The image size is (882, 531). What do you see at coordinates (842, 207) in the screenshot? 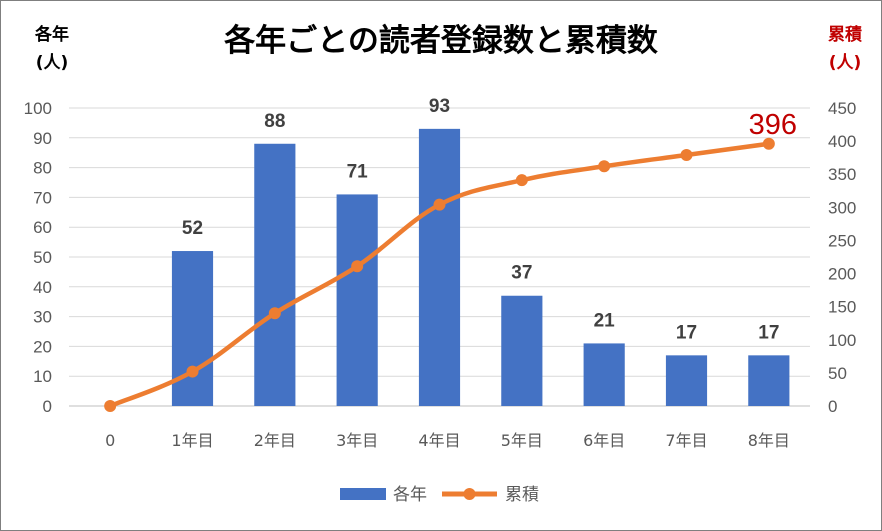
I see `right-tick-label: 300` at bounding box center [842, 207].